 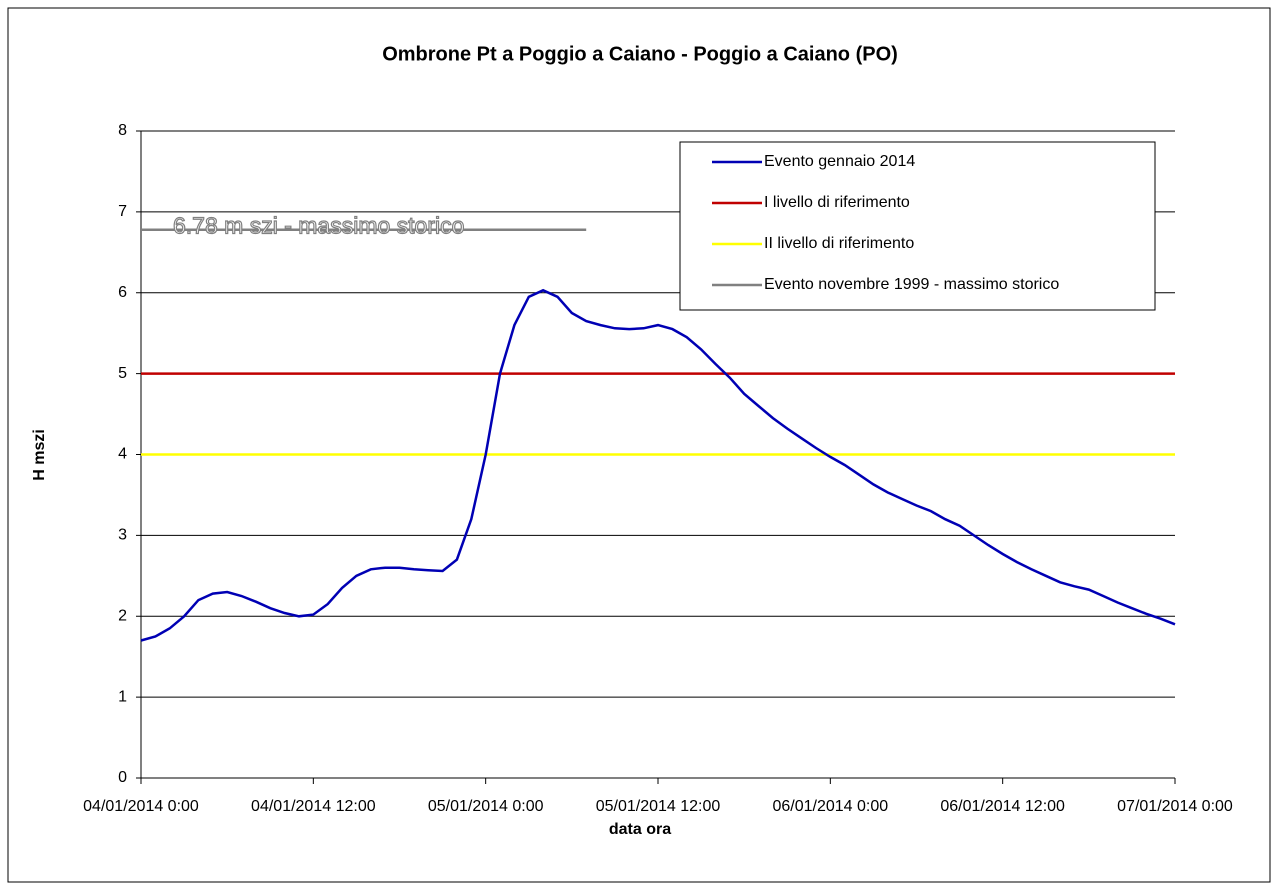 I want to click on y-tick-label: 1, so click(x=122, y=696).